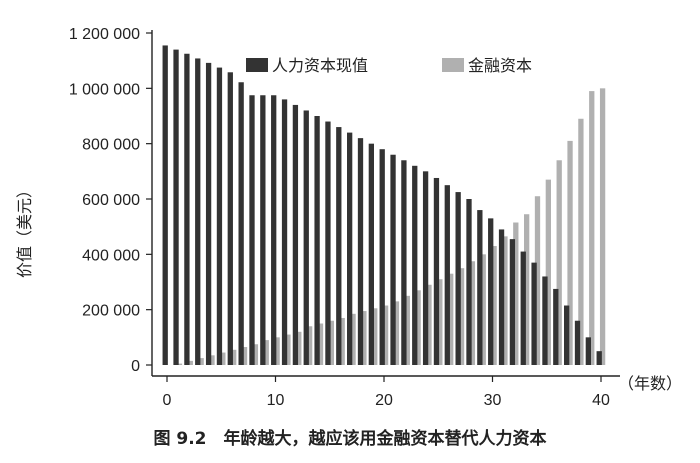  Describe the element at coordinates (276, 400) in the screenshot. I see `x-tick-label: 10` at that location.